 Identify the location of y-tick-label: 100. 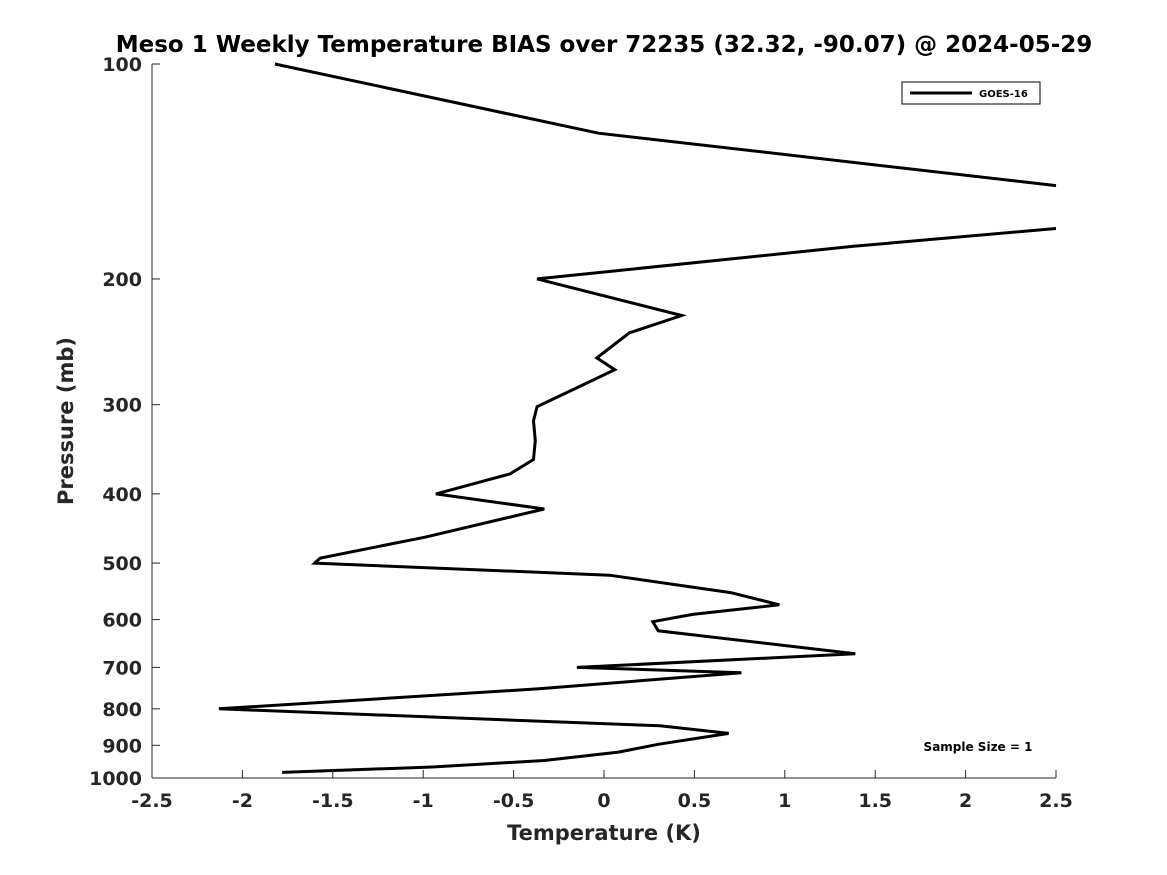
(122, 65).